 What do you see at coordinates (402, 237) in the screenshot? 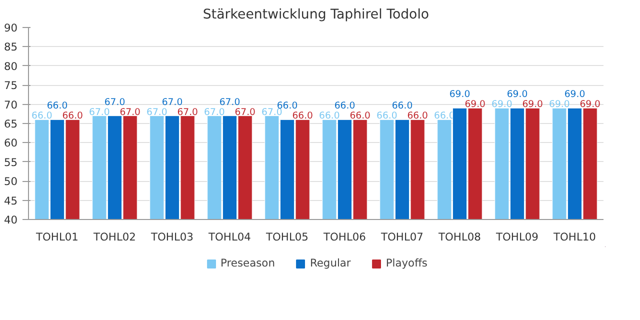
I see `x-tick-label: TOHL07` at bounding box center [402, 237].